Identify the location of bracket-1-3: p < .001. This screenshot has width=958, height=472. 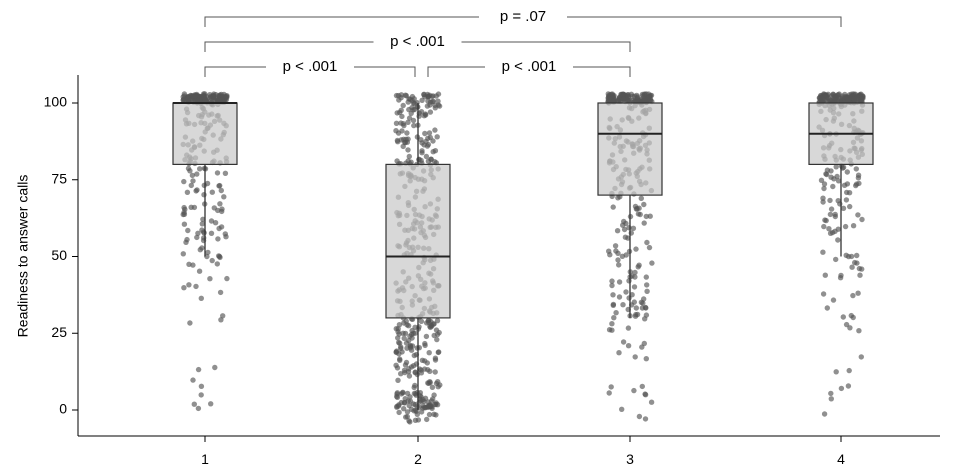
(417, 42).